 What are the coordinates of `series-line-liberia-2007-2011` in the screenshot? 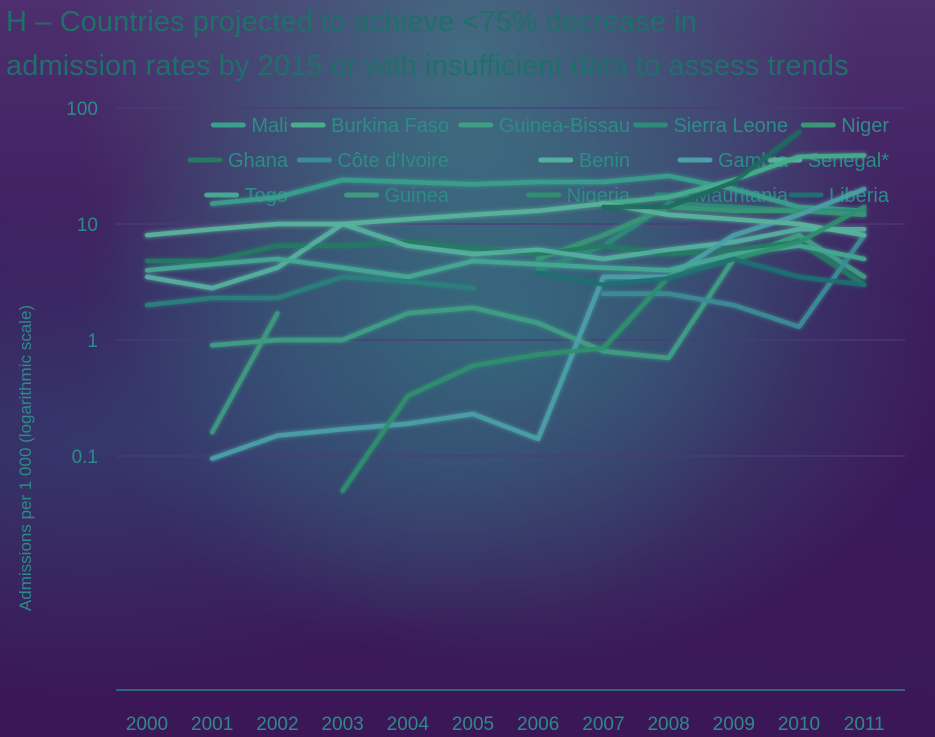 It's located at (701, 169).